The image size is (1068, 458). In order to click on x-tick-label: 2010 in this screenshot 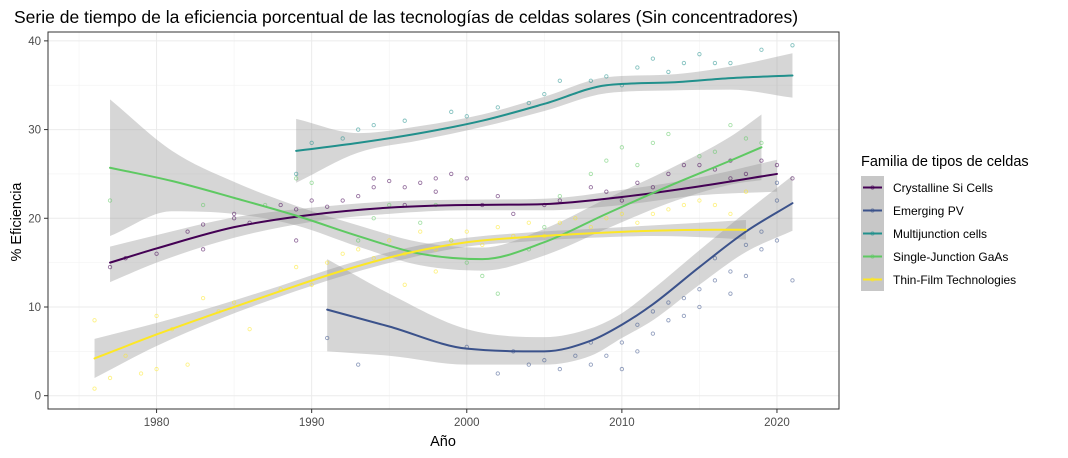, I will do `click(622, 423)`.